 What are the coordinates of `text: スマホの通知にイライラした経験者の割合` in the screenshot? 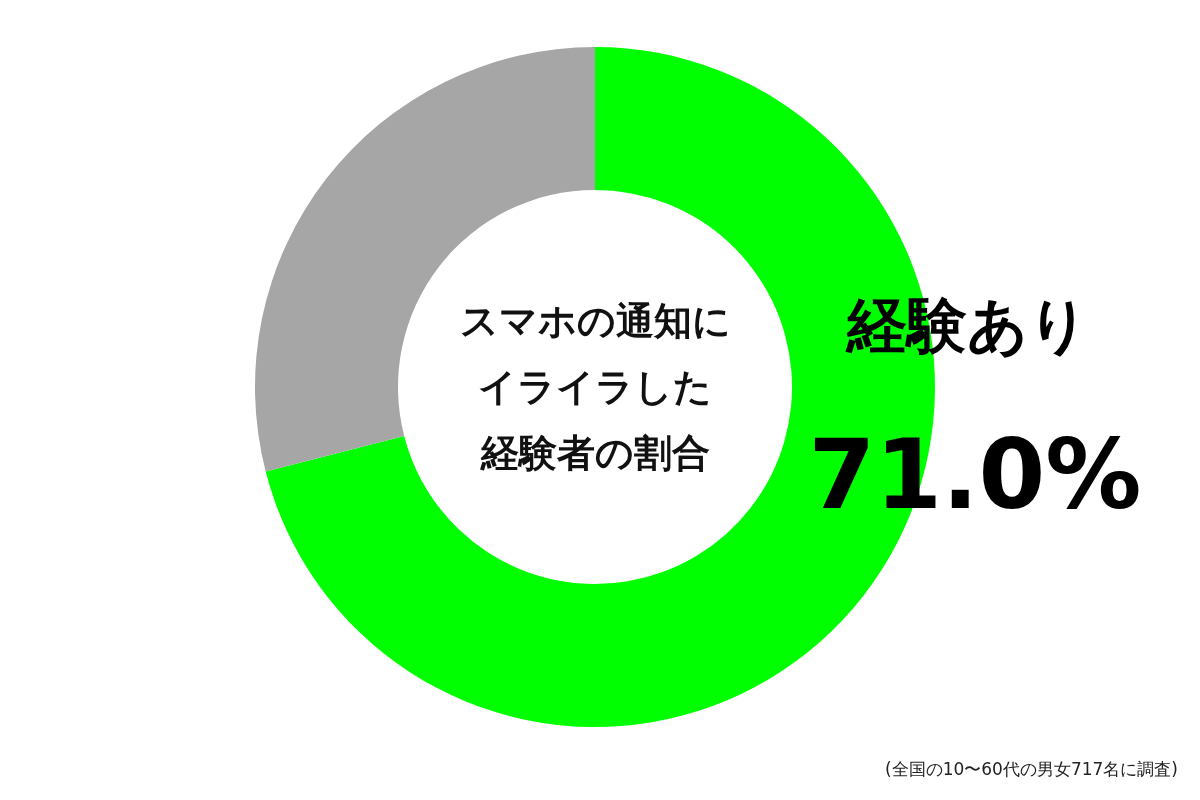 It's located at (595, 387).